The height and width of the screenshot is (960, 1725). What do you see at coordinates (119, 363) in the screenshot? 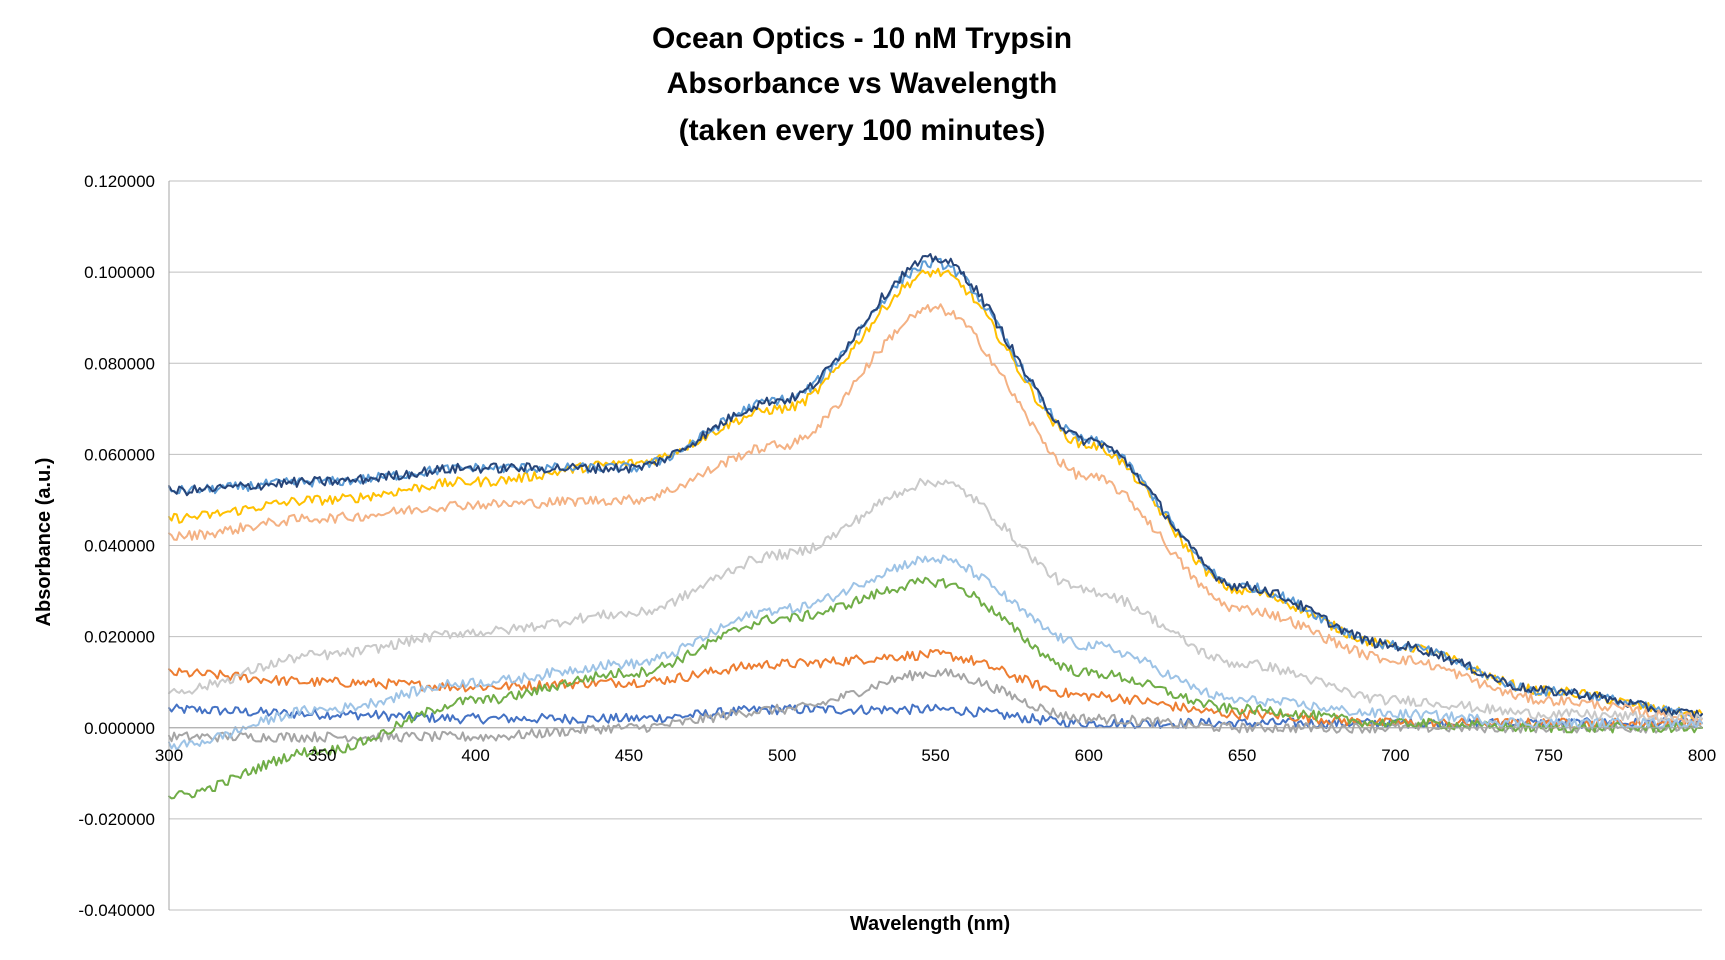
I see `y-tick-label: 0.080000` at bounding box center [119, 363].